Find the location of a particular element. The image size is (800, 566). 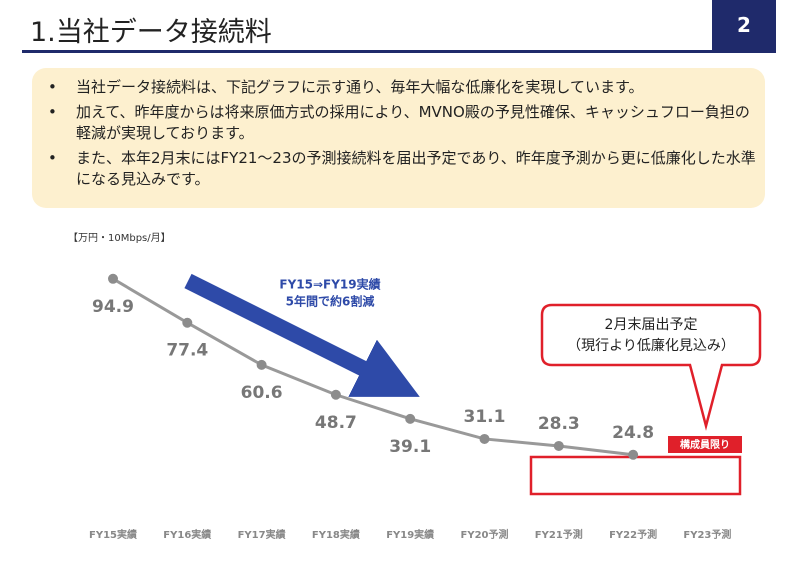

x-tick-label: FY18実績 is located at coordinates (336, 534).